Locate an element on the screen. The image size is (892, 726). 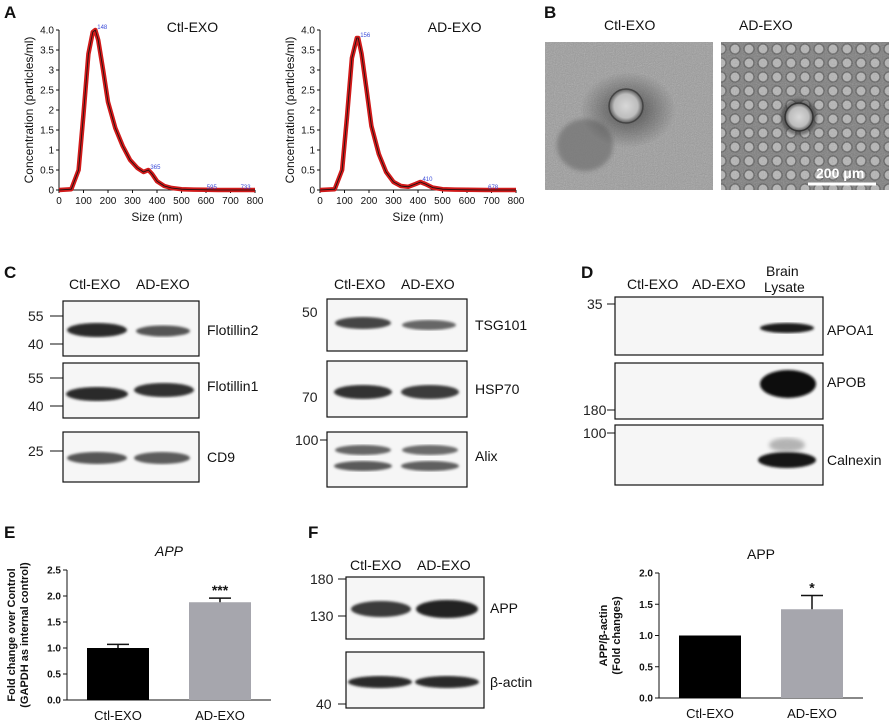
tem-panel: Ctl-EXO AD-EXO 200 μm is located at coordinates (717, 103).